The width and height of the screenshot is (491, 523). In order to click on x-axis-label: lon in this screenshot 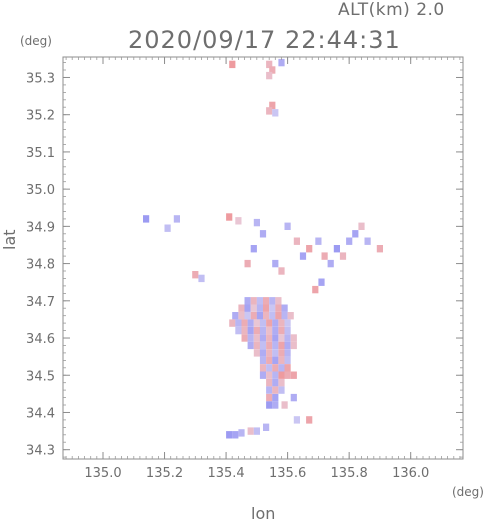, I will do `click(263, 513)`.